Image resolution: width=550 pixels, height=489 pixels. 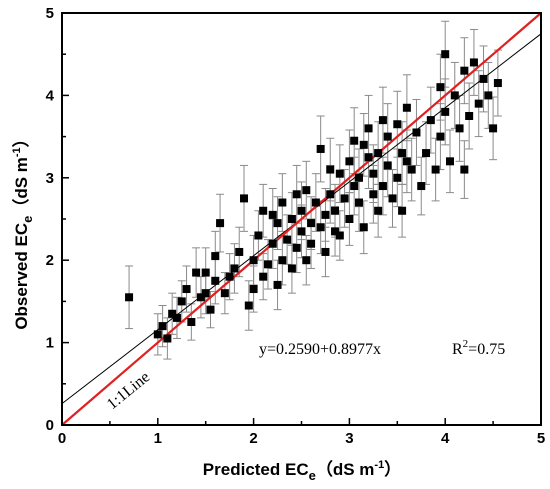 I want to click on y-tick-label: 5, so click(x=50, y=13).